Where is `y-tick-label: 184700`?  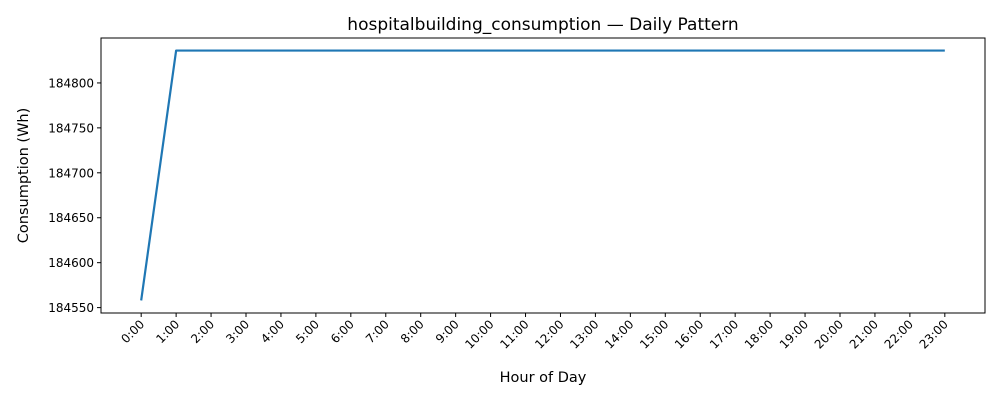 y-tick-label: 184700 is located at coordinates (71, 173).